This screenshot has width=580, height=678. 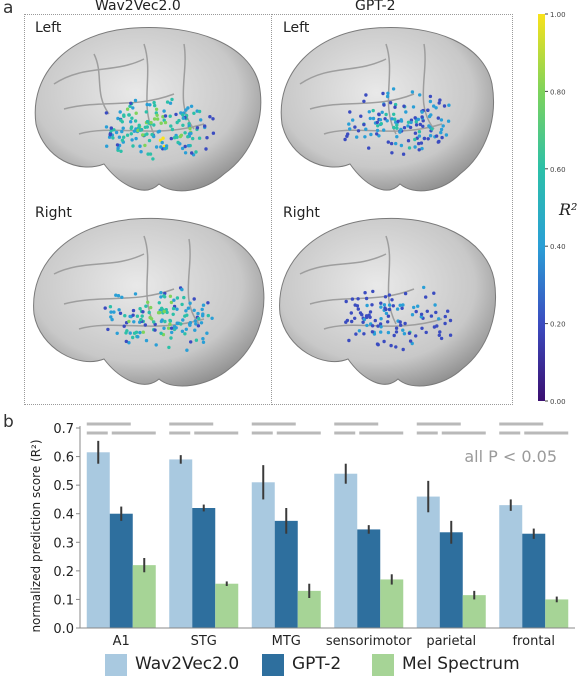 What do you see at coordinates (144, 596) in the screenshot?
I see `bar` at bounding box center [144, 596].